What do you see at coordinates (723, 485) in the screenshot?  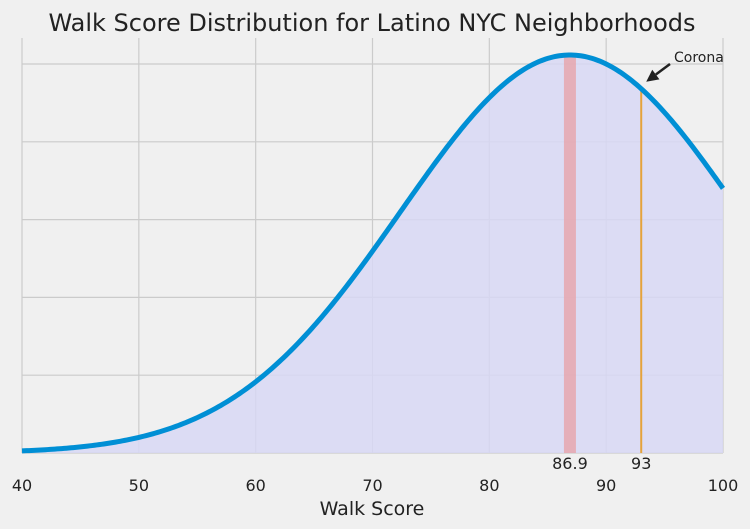 I see `x-tick-label: 100` at bounding box center [723, 485].